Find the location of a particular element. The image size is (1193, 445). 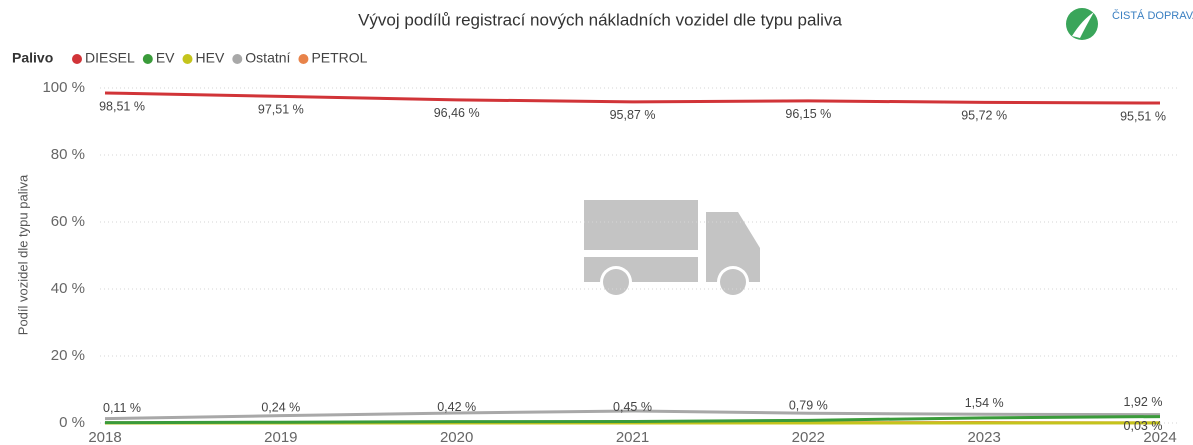

data-label: 1,54 % is located at coordinates (984, 403).